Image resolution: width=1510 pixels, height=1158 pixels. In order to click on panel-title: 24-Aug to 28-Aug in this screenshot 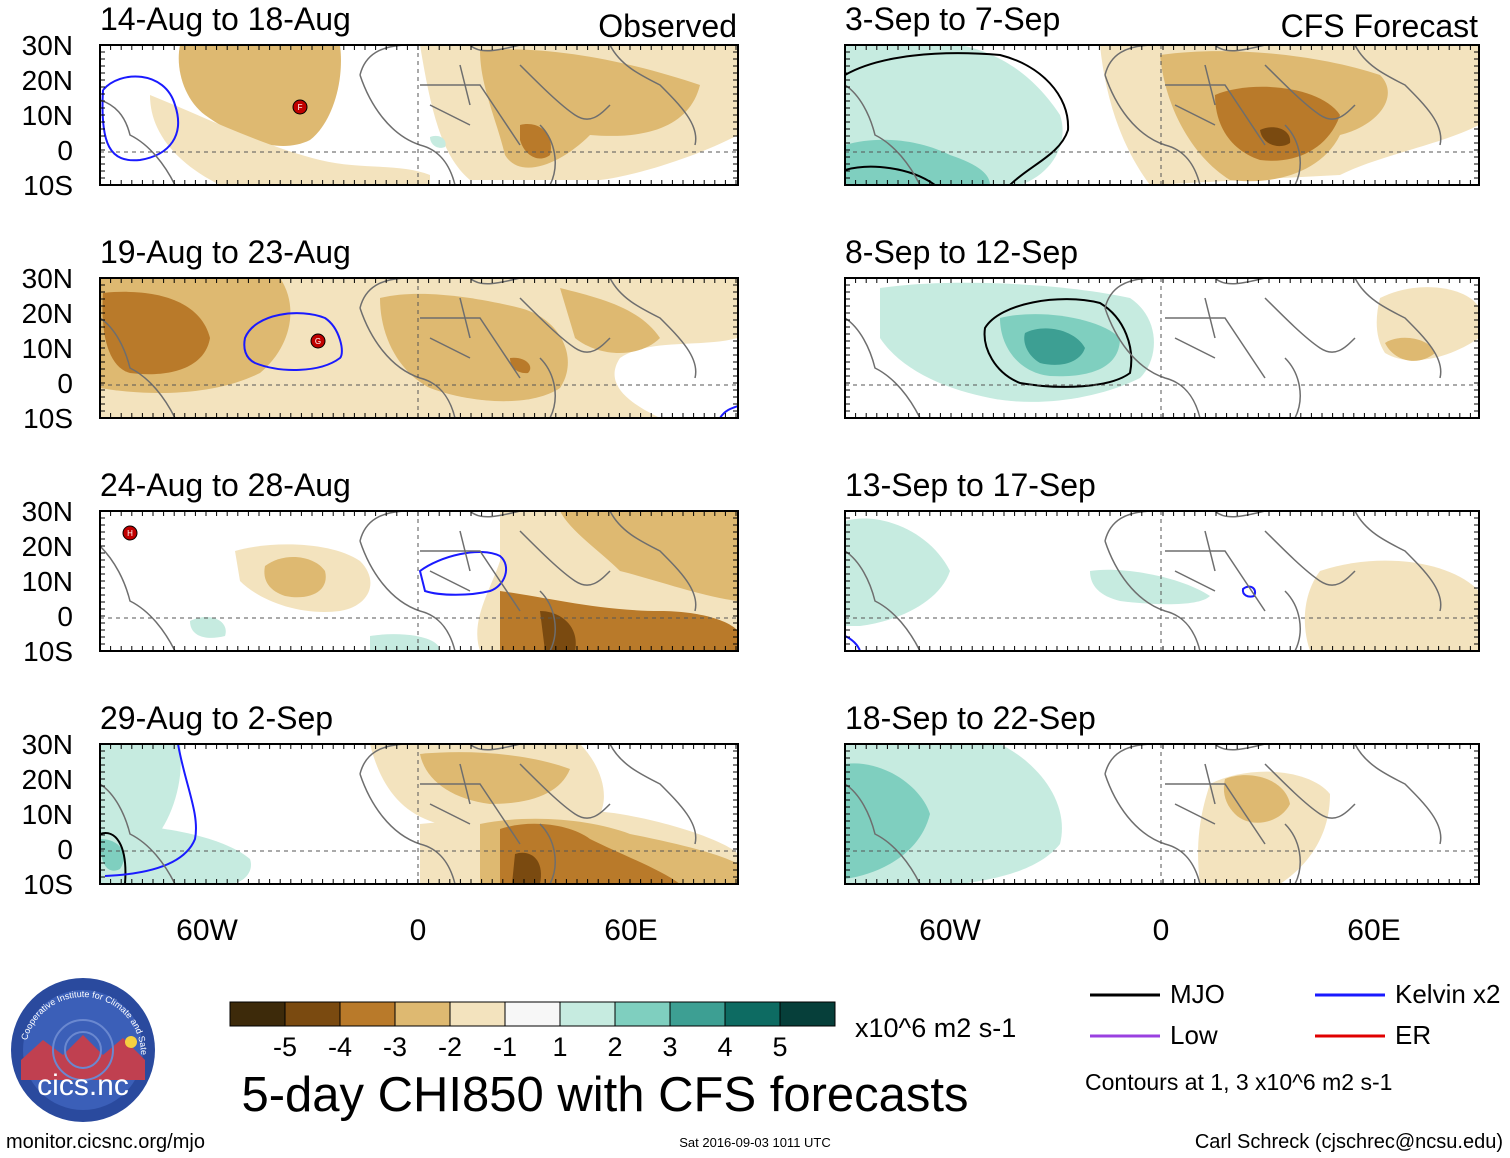, I will do `click(225, 485)`.